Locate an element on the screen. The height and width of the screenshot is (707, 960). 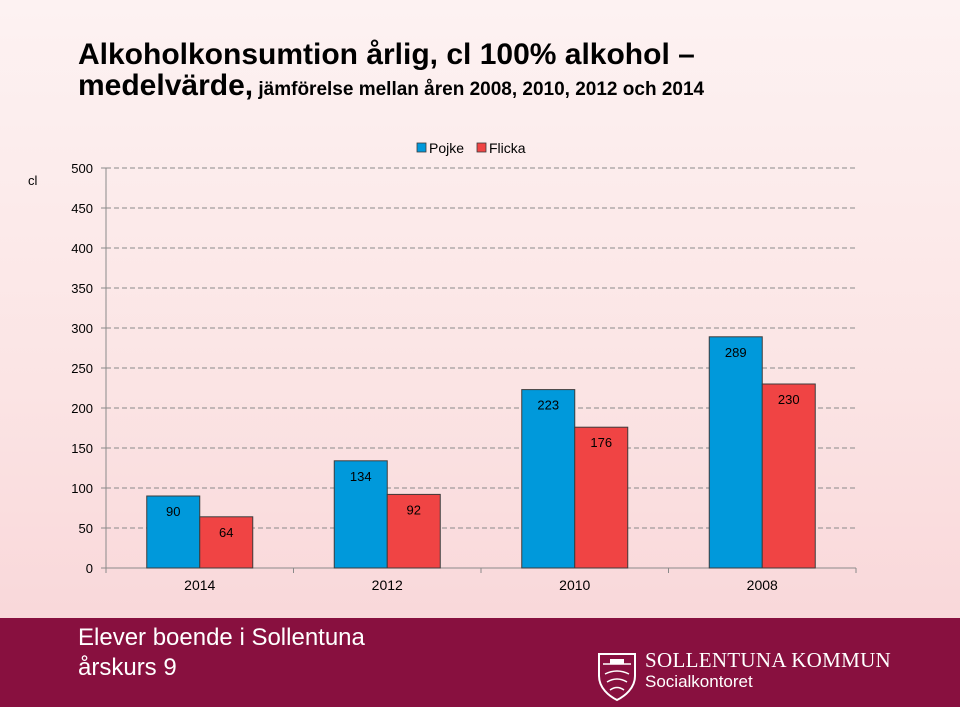
x-tick-label: 2010 is located at coordinates (574, 585).